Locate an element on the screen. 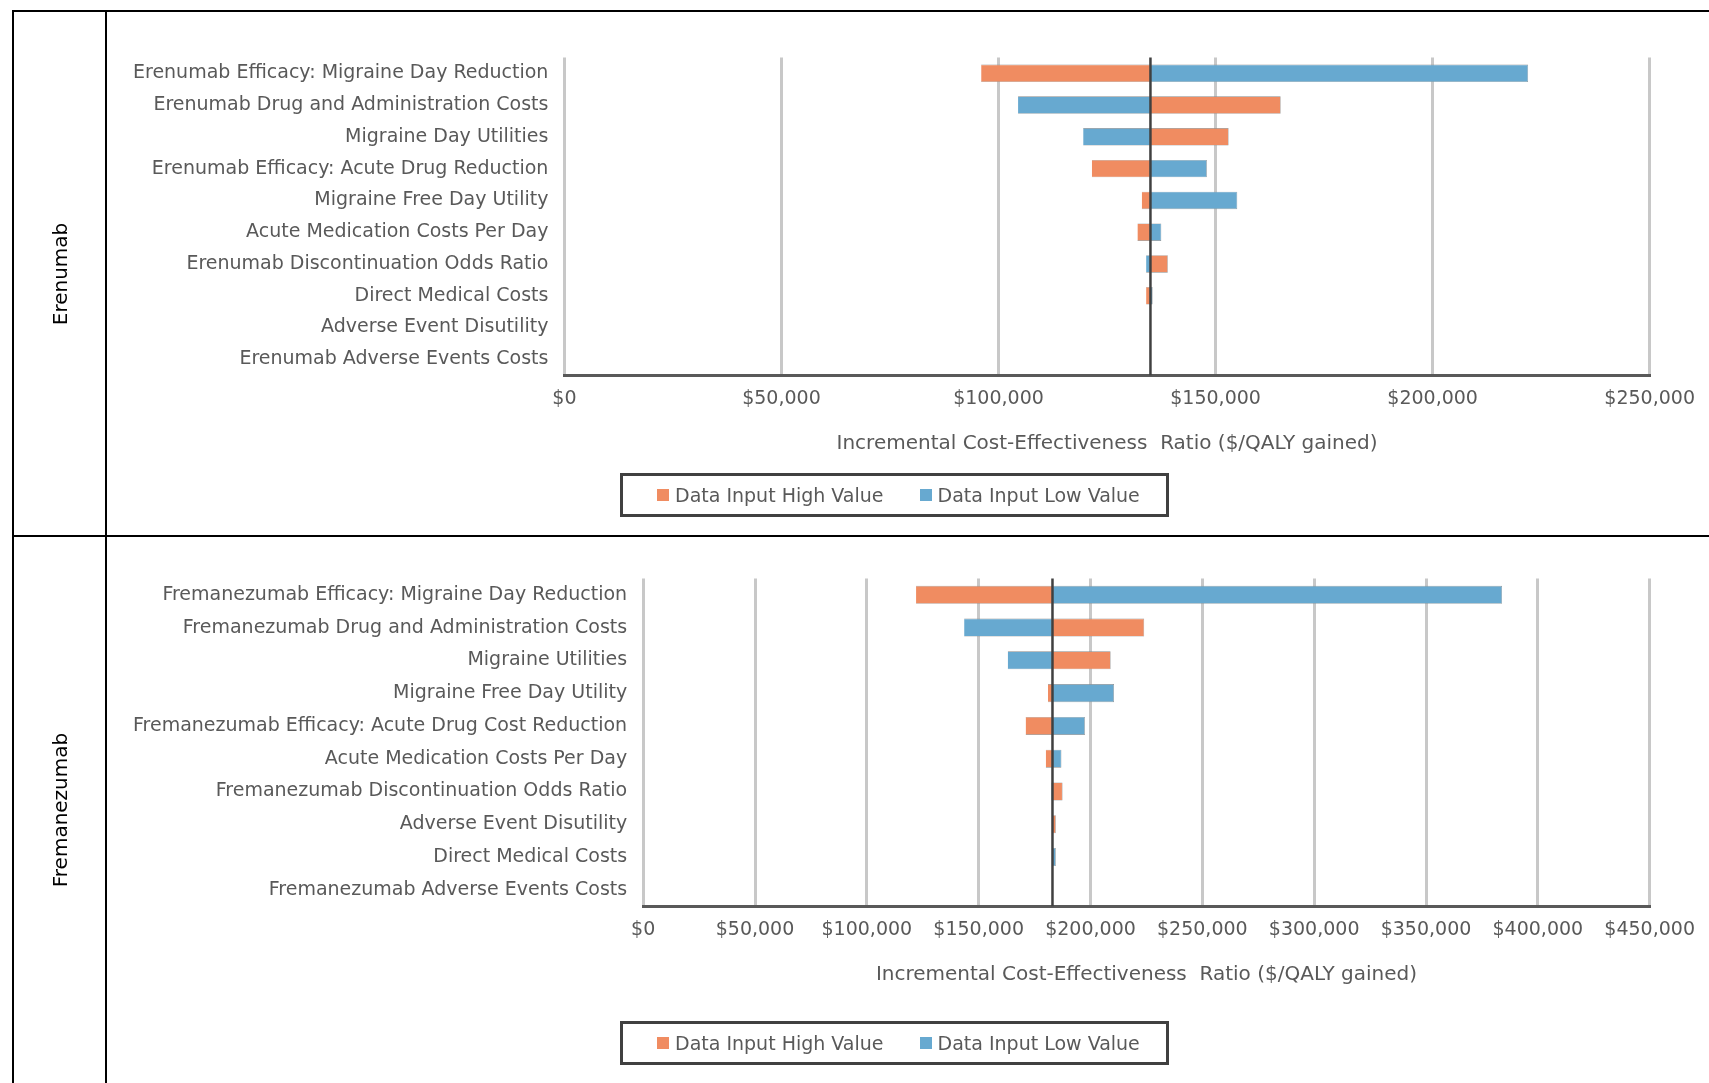 This screenshot has width=1709, height=1083. y-tick-label: Fremanezumab Efficacy: Migraine Day Reduction is located at coordinates (395, 592).